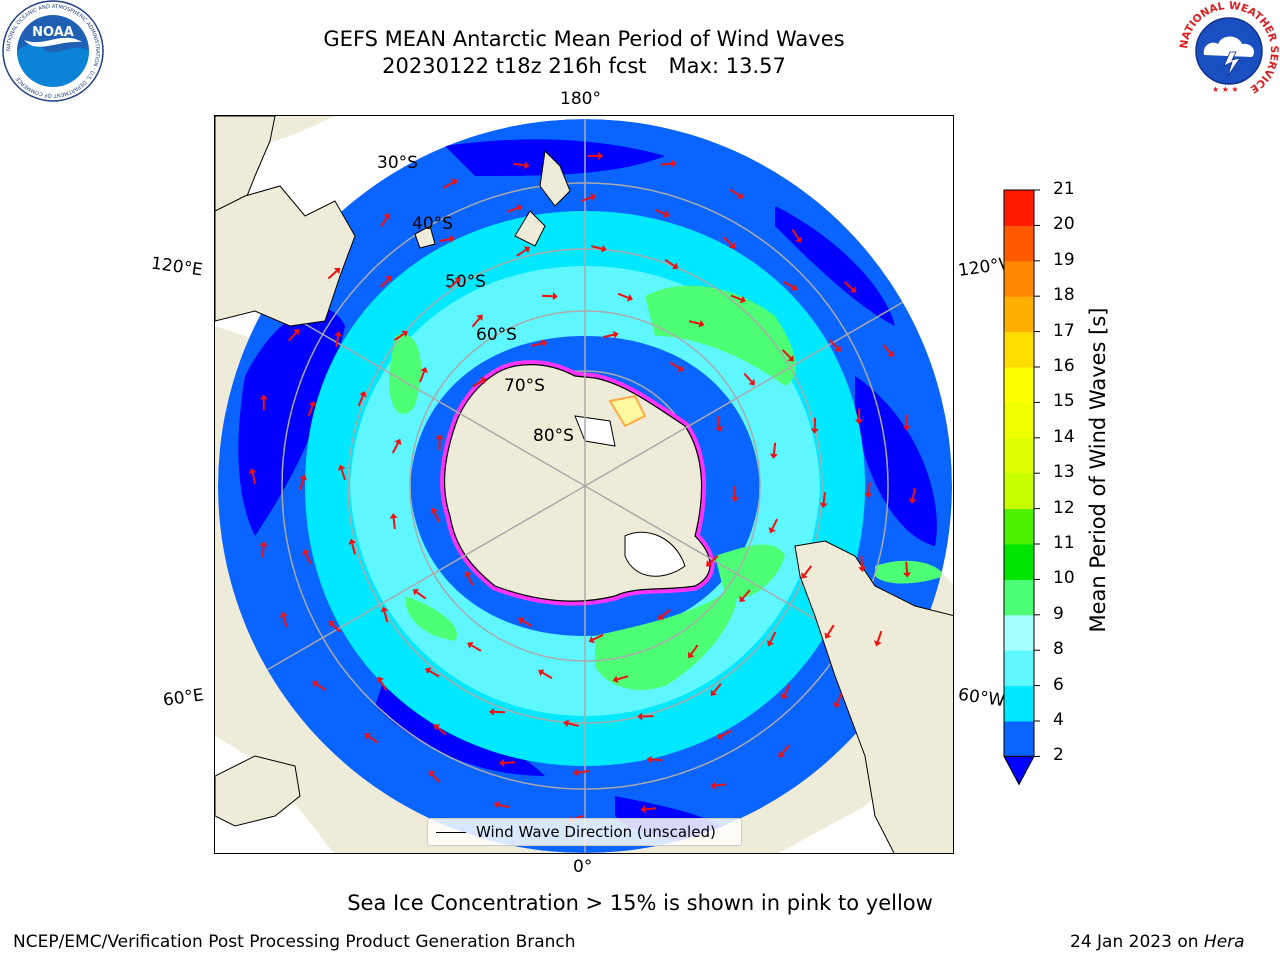 This screenshot has width=1280, height=960. I want to click on lon-label-120e: 120°E, so click(176, 267).